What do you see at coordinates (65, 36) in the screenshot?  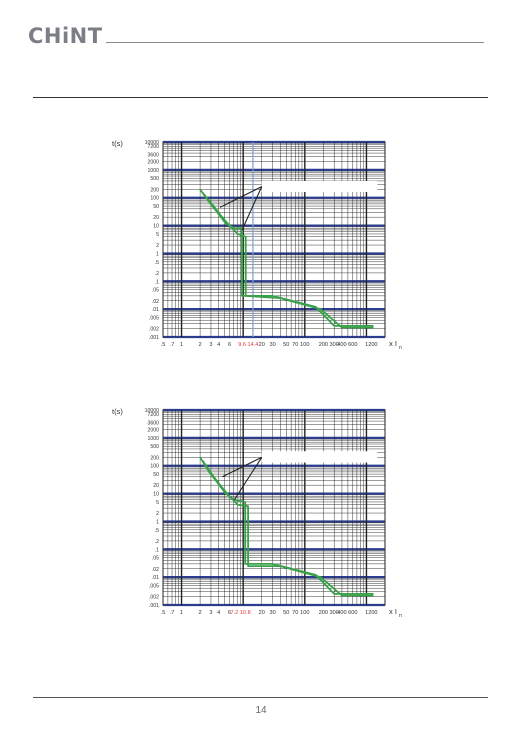 I see `chint-logo: CHiNT` at bounding box center [65, 36].